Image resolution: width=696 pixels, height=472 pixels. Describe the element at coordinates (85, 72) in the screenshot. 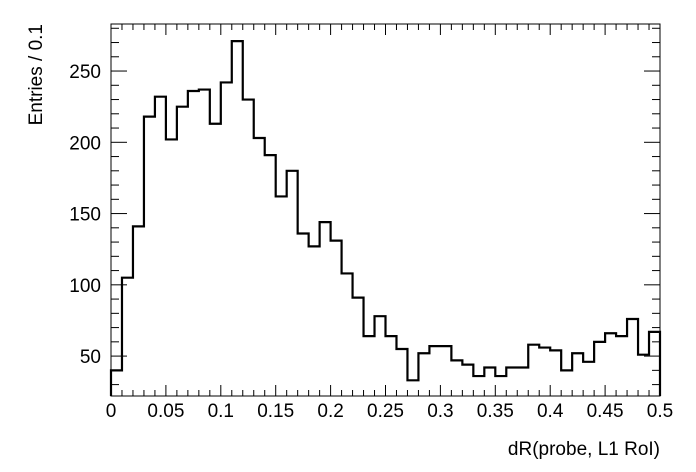

I see `y-tick-label: 250` at that location.